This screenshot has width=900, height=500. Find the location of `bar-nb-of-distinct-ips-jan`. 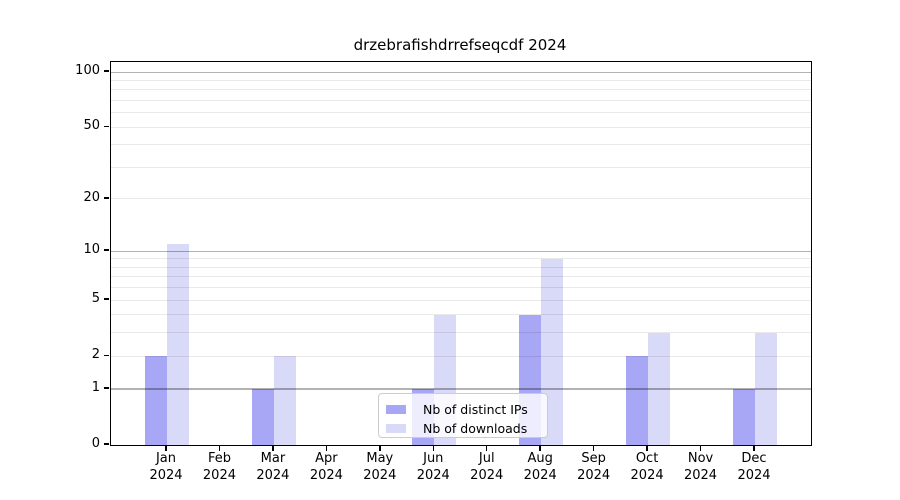

bar-nb-of-distinct-ips-jan is located at coordinates (156, 400).